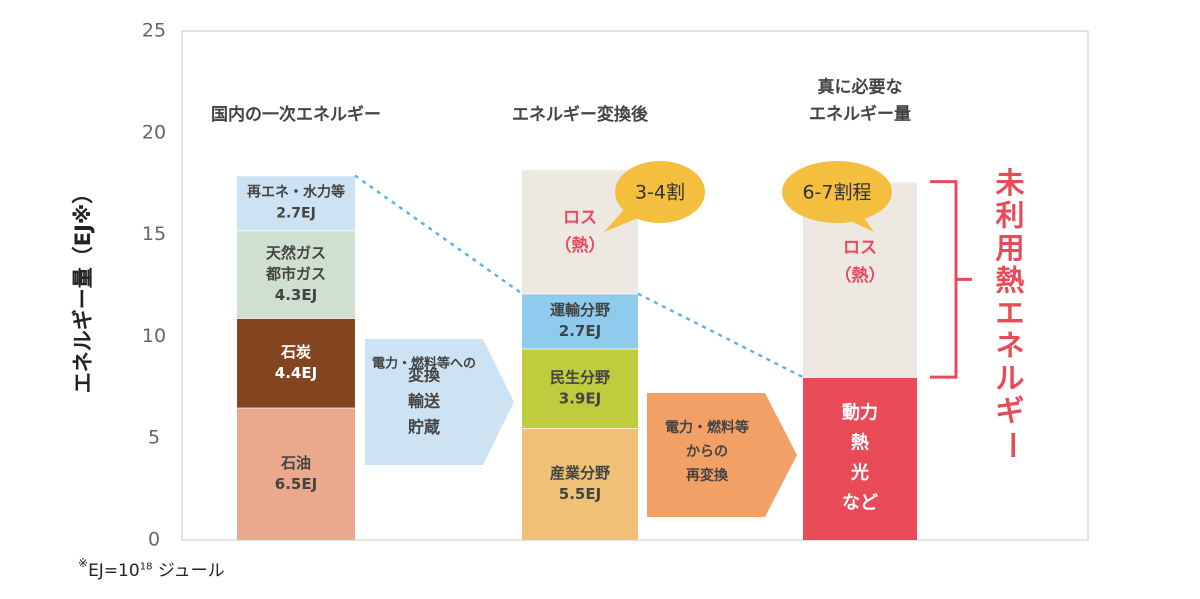  What do you see at coordinates (424, 364) in the screenshot?
I see `arrow-convert-label-line: 電力・燃料等への` at bounding box center [424, 364].